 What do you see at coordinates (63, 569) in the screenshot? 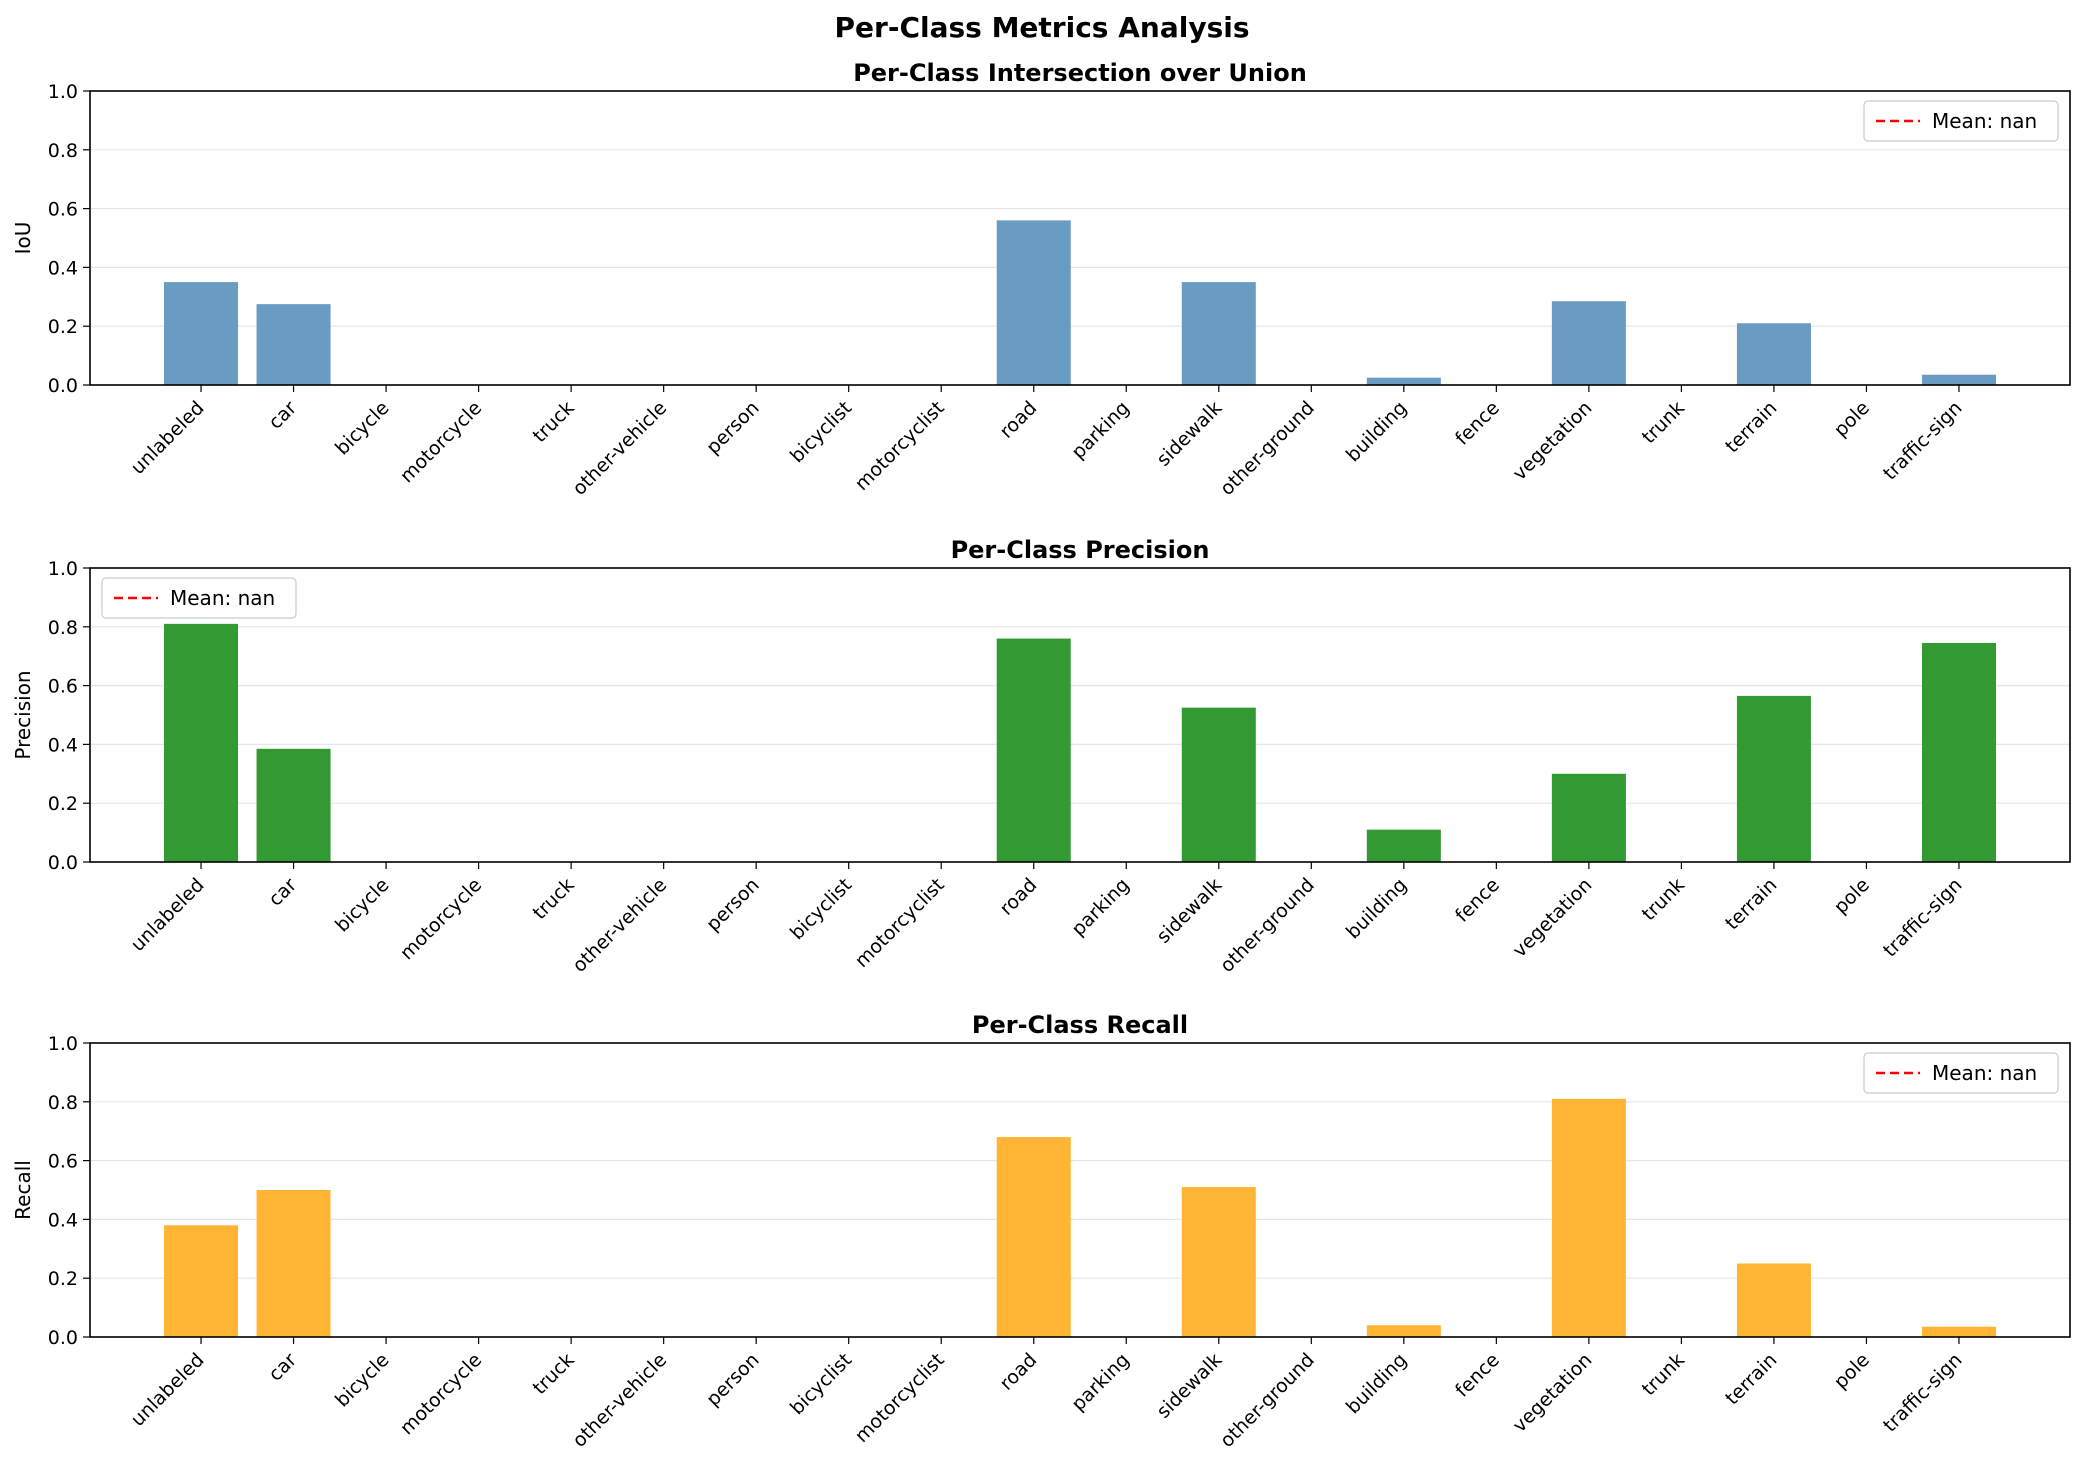
I see `precision-ytick-label: 1.0` at bounding box center [63, 569].